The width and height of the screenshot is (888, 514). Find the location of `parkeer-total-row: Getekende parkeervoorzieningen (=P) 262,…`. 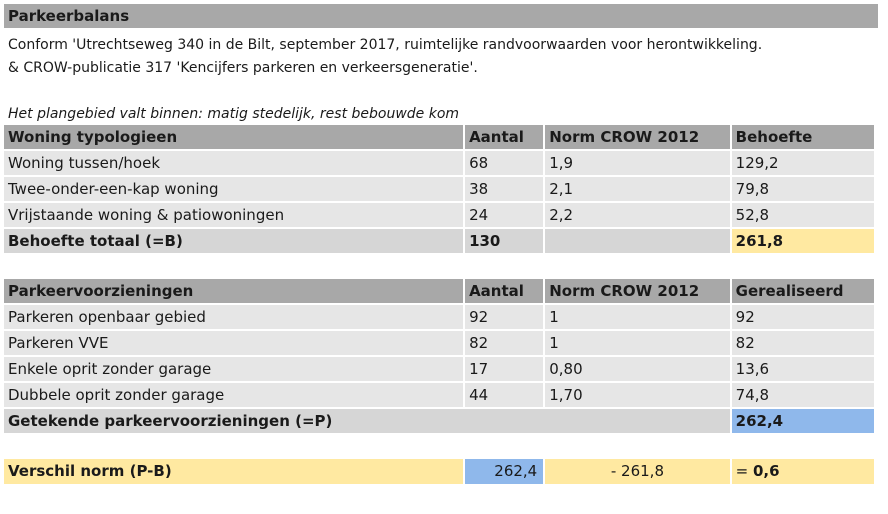

parkeer-total-row: Getekende parkeervoorzieningen (=P) 262,… is located at coordinates (439, 421).